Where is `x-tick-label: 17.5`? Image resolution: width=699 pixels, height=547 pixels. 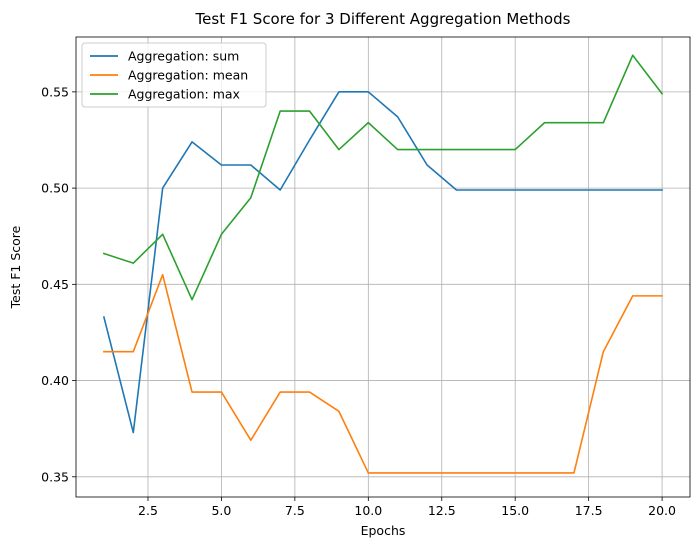
x-tick-label: 17.5 is located at coordinates (589, 510).